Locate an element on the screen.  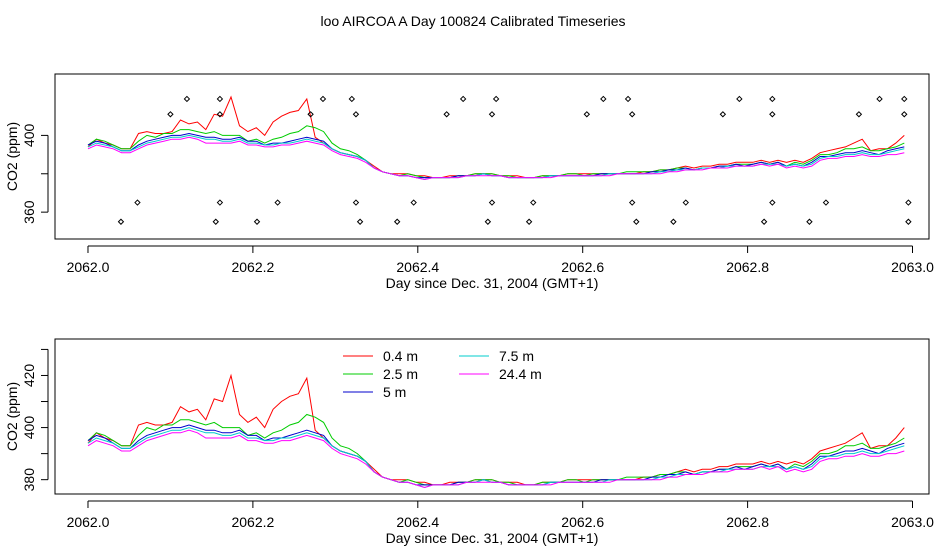
bottom-x-axis-label: Day since Dec. 31, 2004 (GMT+1) is located at coordinates (492, 538).